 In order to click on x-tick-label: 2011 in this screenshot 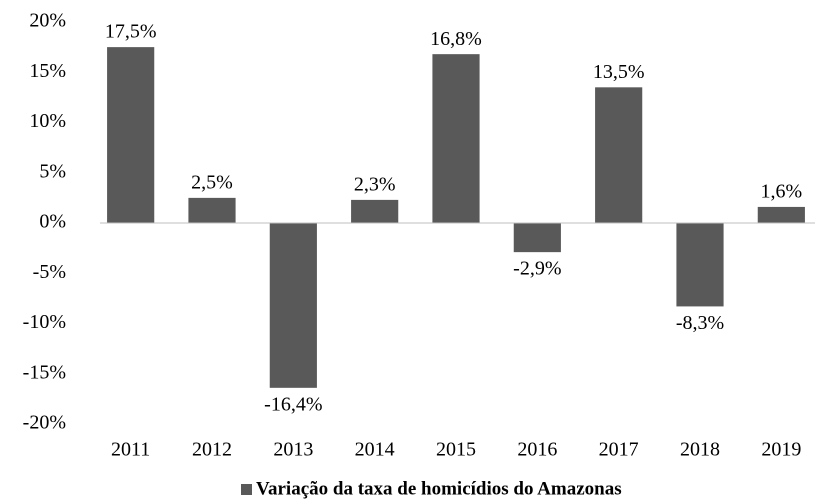, I will do `click(130, 450)`.